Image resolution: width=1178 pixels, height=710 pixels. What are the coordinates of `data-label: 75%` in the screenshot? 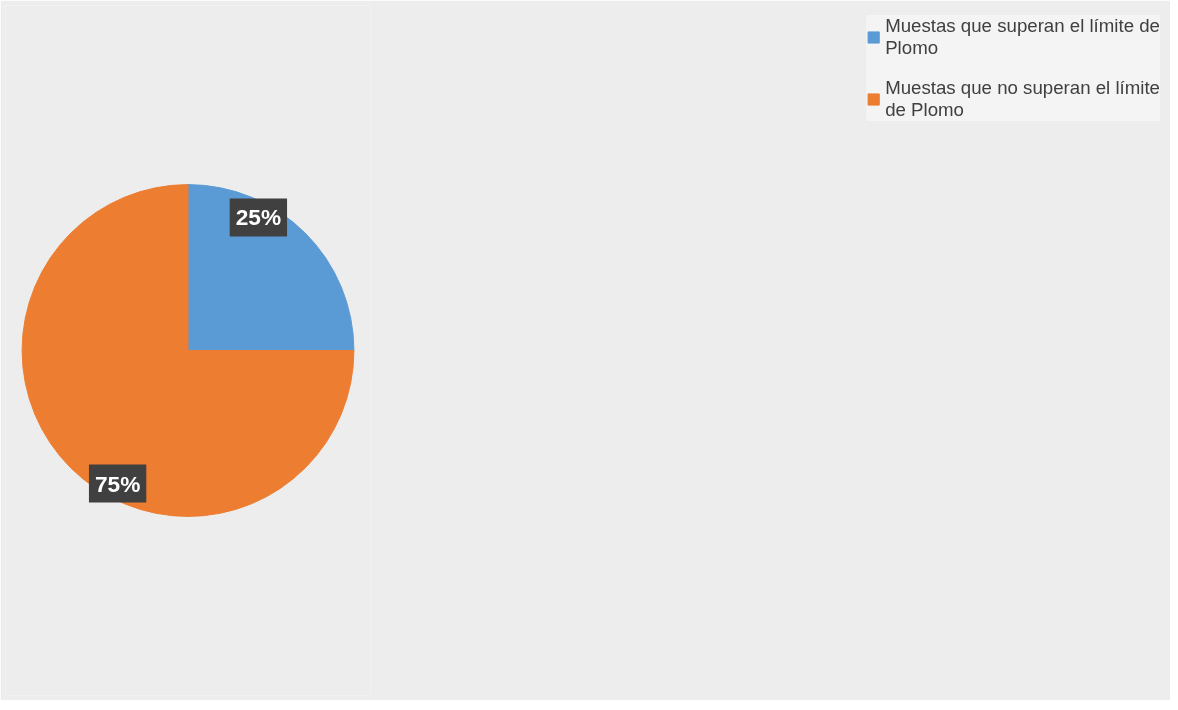 It's located at (117, 483).